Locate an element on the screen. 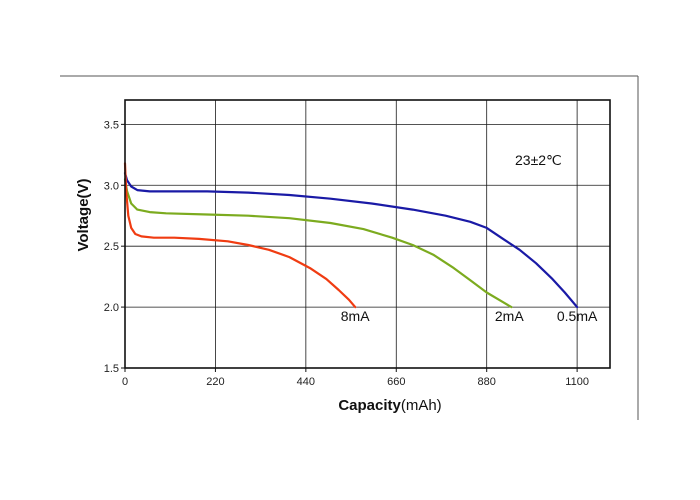  series-line-8ma is located at coordinates (240, 235).